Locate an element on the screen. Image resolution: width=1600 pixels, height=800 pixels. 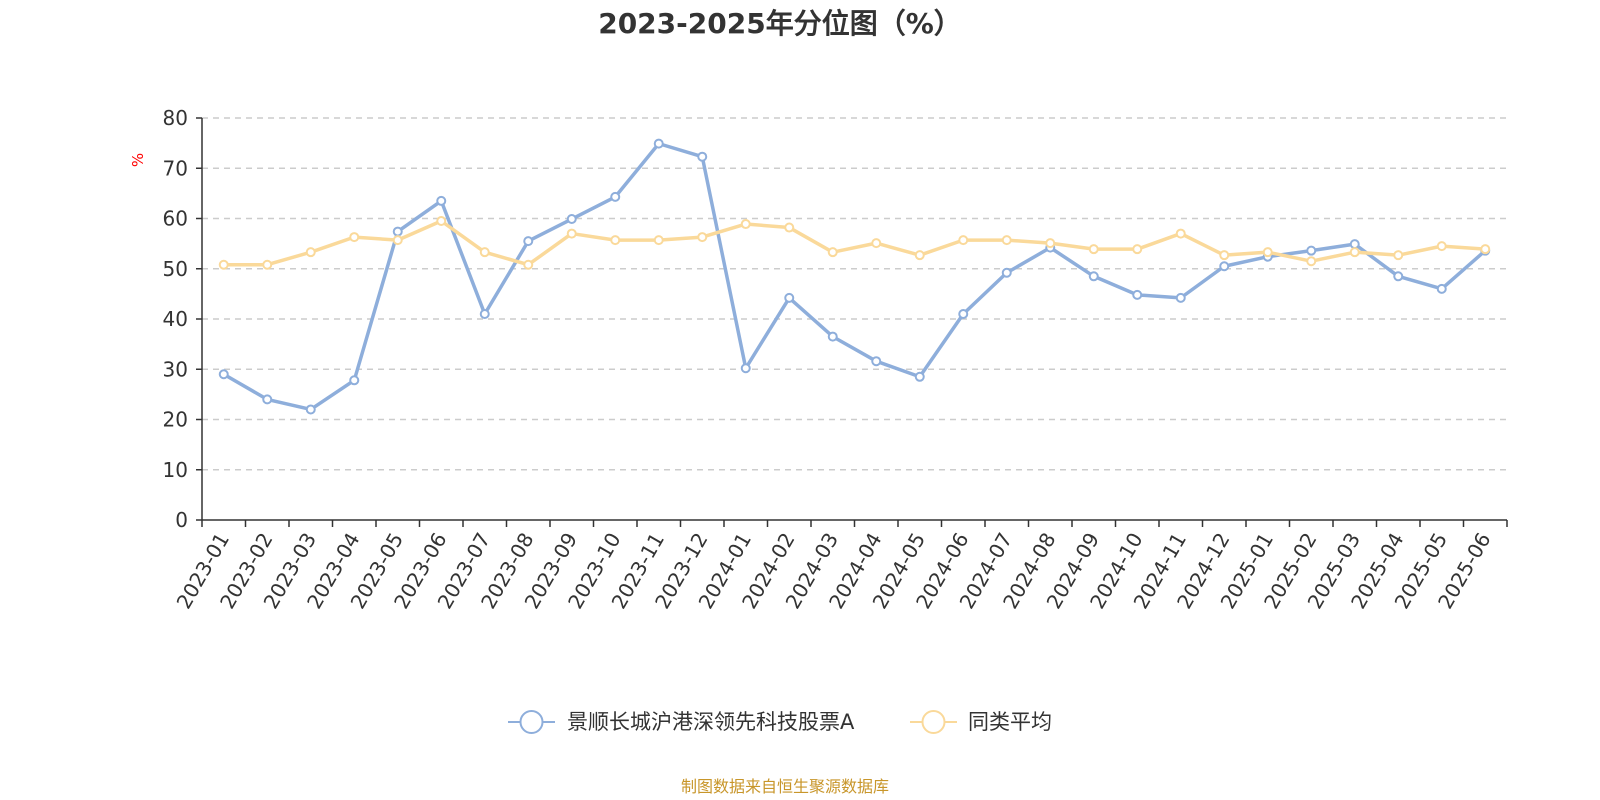
data-source-note: 制图数据来自恒生聚源数据库 is located at coordinates (785, 786).